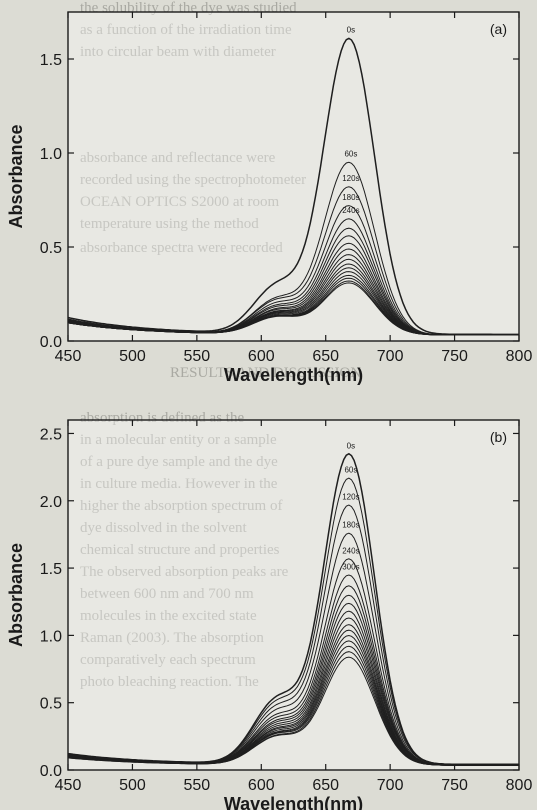 The width and height of the screenshot is (537, 810). Describe the element at coordinates (498, 29) in the screenshot. I see `panel-label: (a)` at that location.